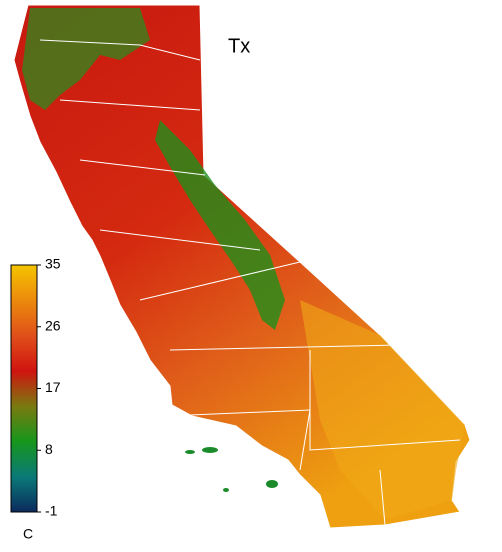  Describe the element at coordinates (51, 511) in the screenshot. I see `colorbar-tick-label: -1` at that location.